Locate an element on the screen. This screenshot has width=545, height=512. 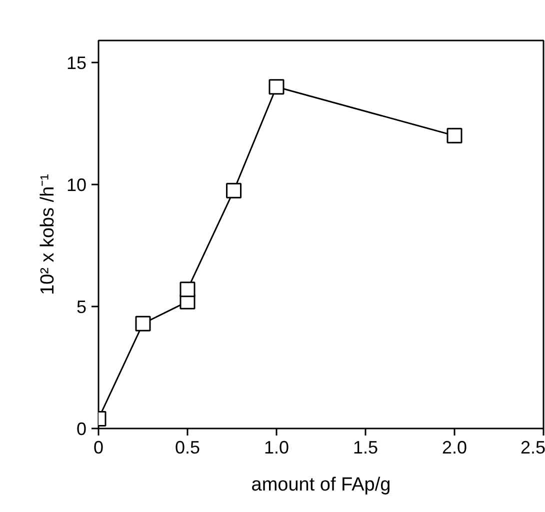
y-axis-title: 10² x kobs /h⁻¹ is located at coordinates (47, 235).